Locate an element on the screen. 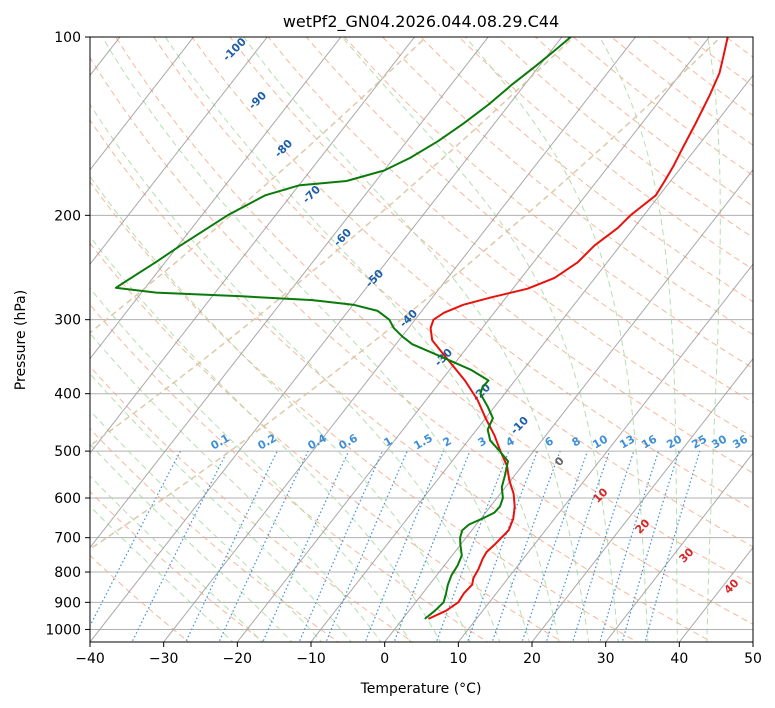 This screenshot has width=775, height=708. x-axis-label: Temperature (°C) is located at coordinates (421, 689).